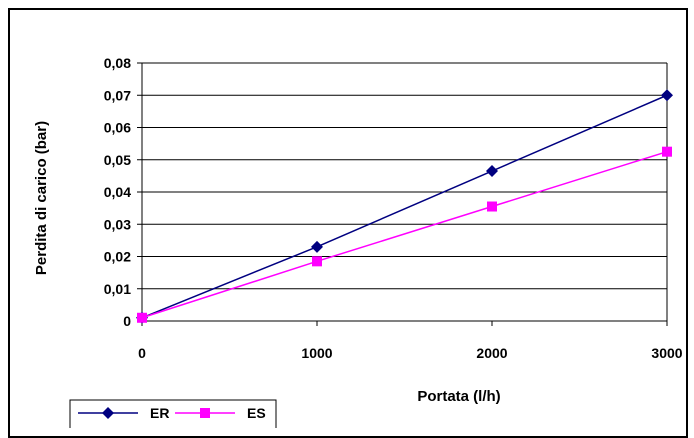 This screenshot has height=438, width=694. What do you see at coordinates (117, 257) in the screenshot?
I see `y-tick-label: 0,02` at bounding box center [117, 257].